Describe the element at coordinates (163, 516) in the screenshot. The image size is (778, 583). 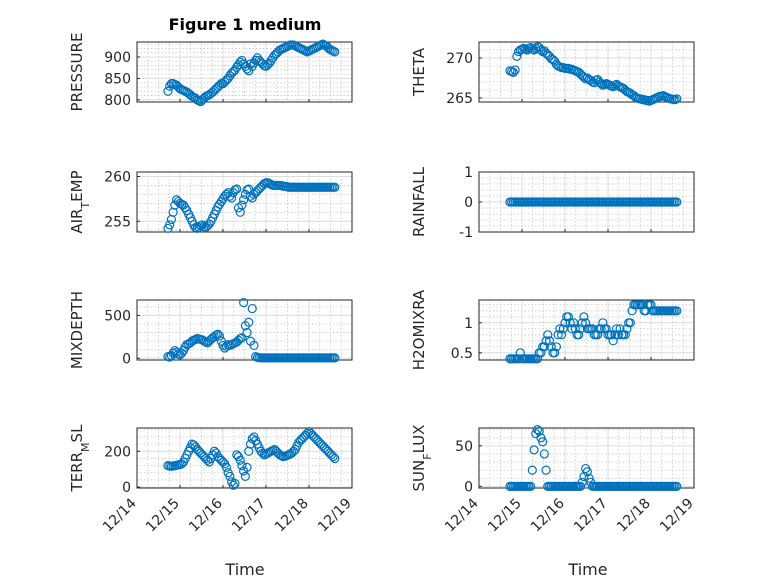
I see `x-tick-label: 12/15` at that location.